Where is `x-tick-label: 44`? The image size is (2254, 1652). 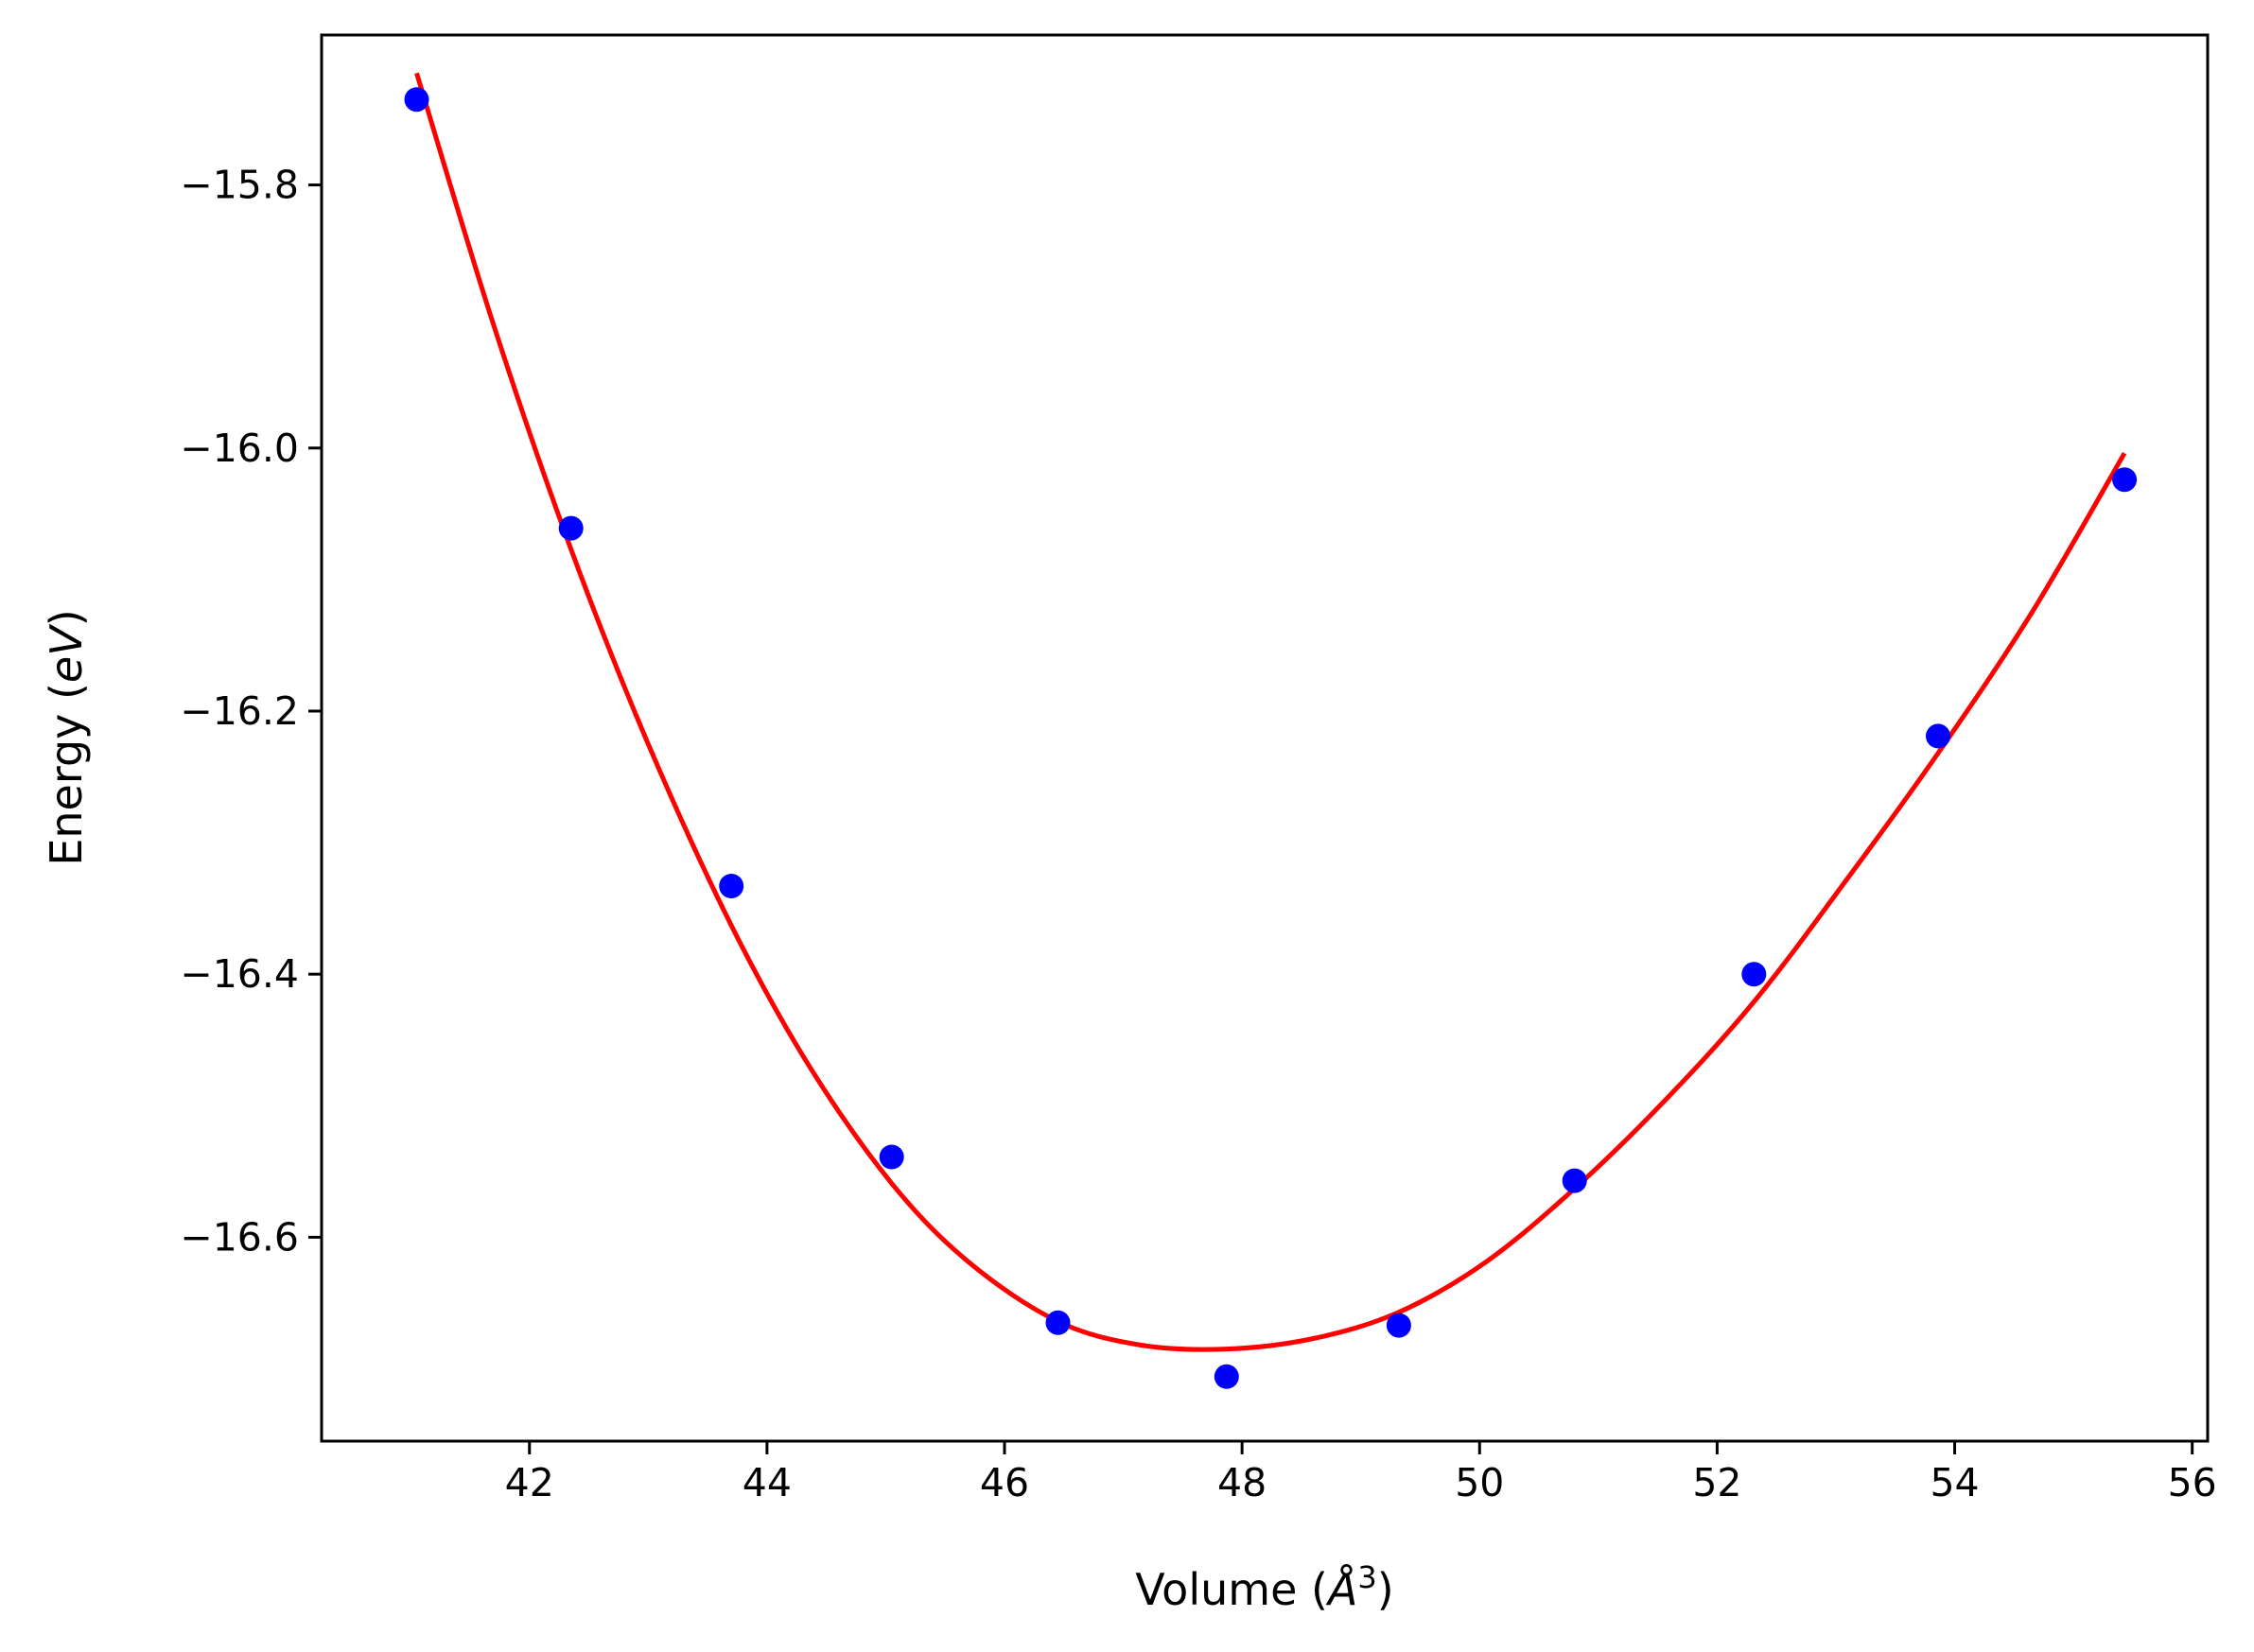 x-tick-label: 44 is located at coordinates (768, 1483).